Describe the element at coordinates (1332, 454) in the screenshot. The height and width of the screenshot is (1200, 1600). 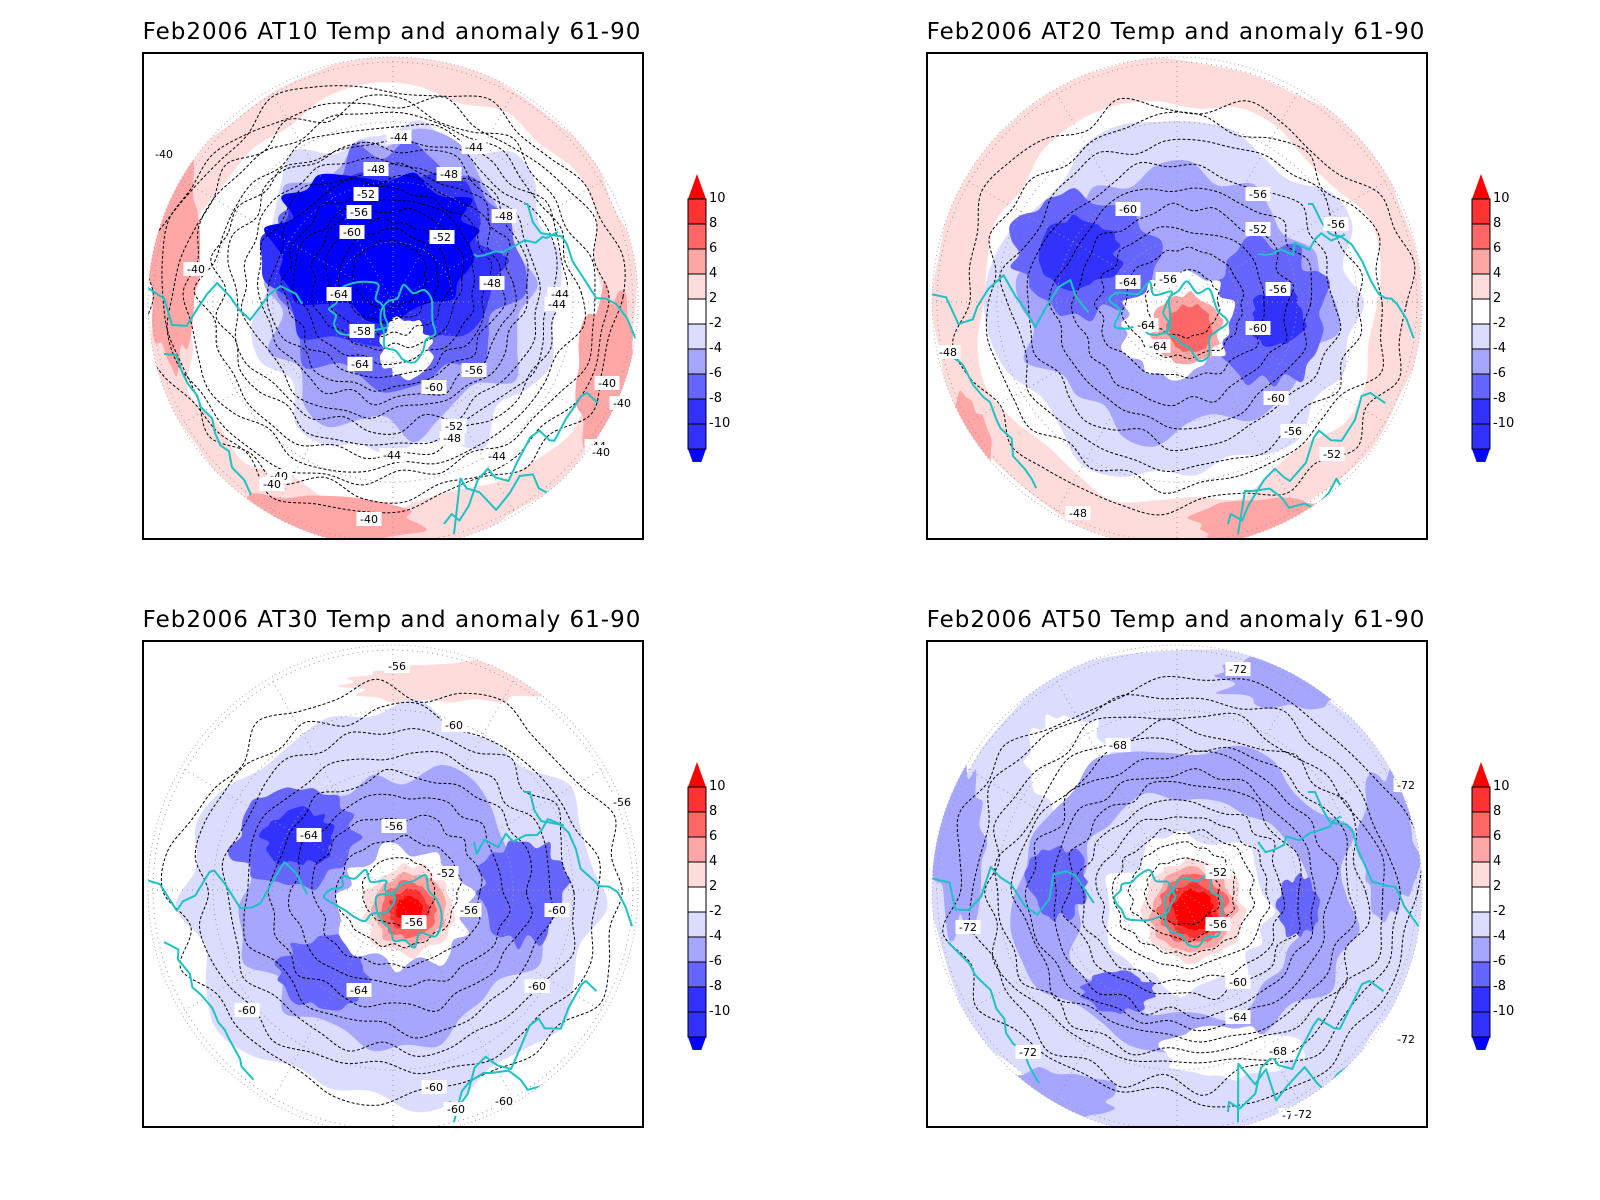
I see `contour-label: -52` at that location.